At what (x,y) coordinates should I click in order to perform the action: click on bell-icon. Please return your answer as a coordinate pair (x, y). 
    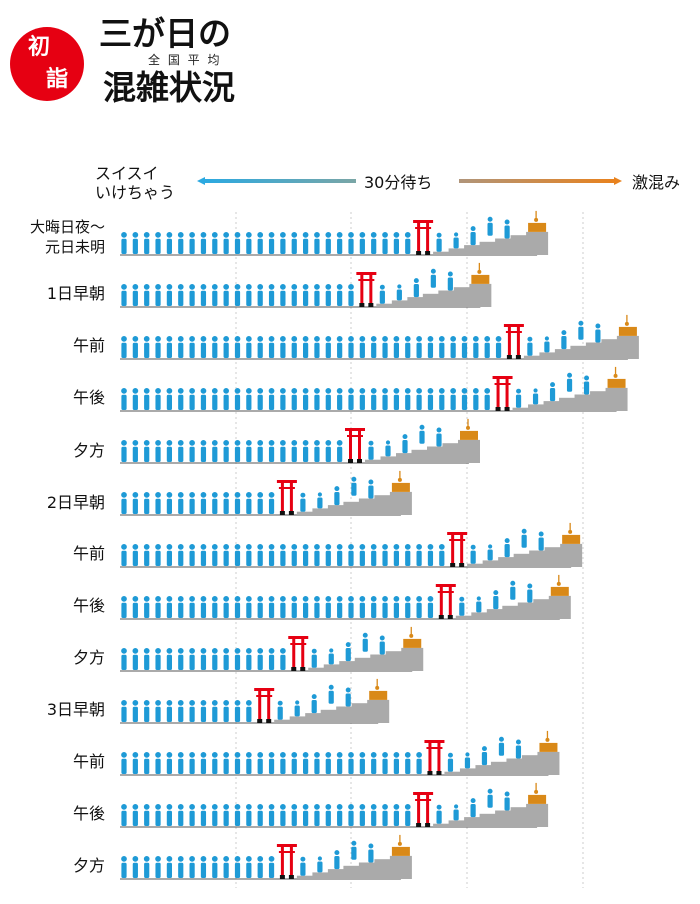
    Looking at the image, I should click on (536, 788).